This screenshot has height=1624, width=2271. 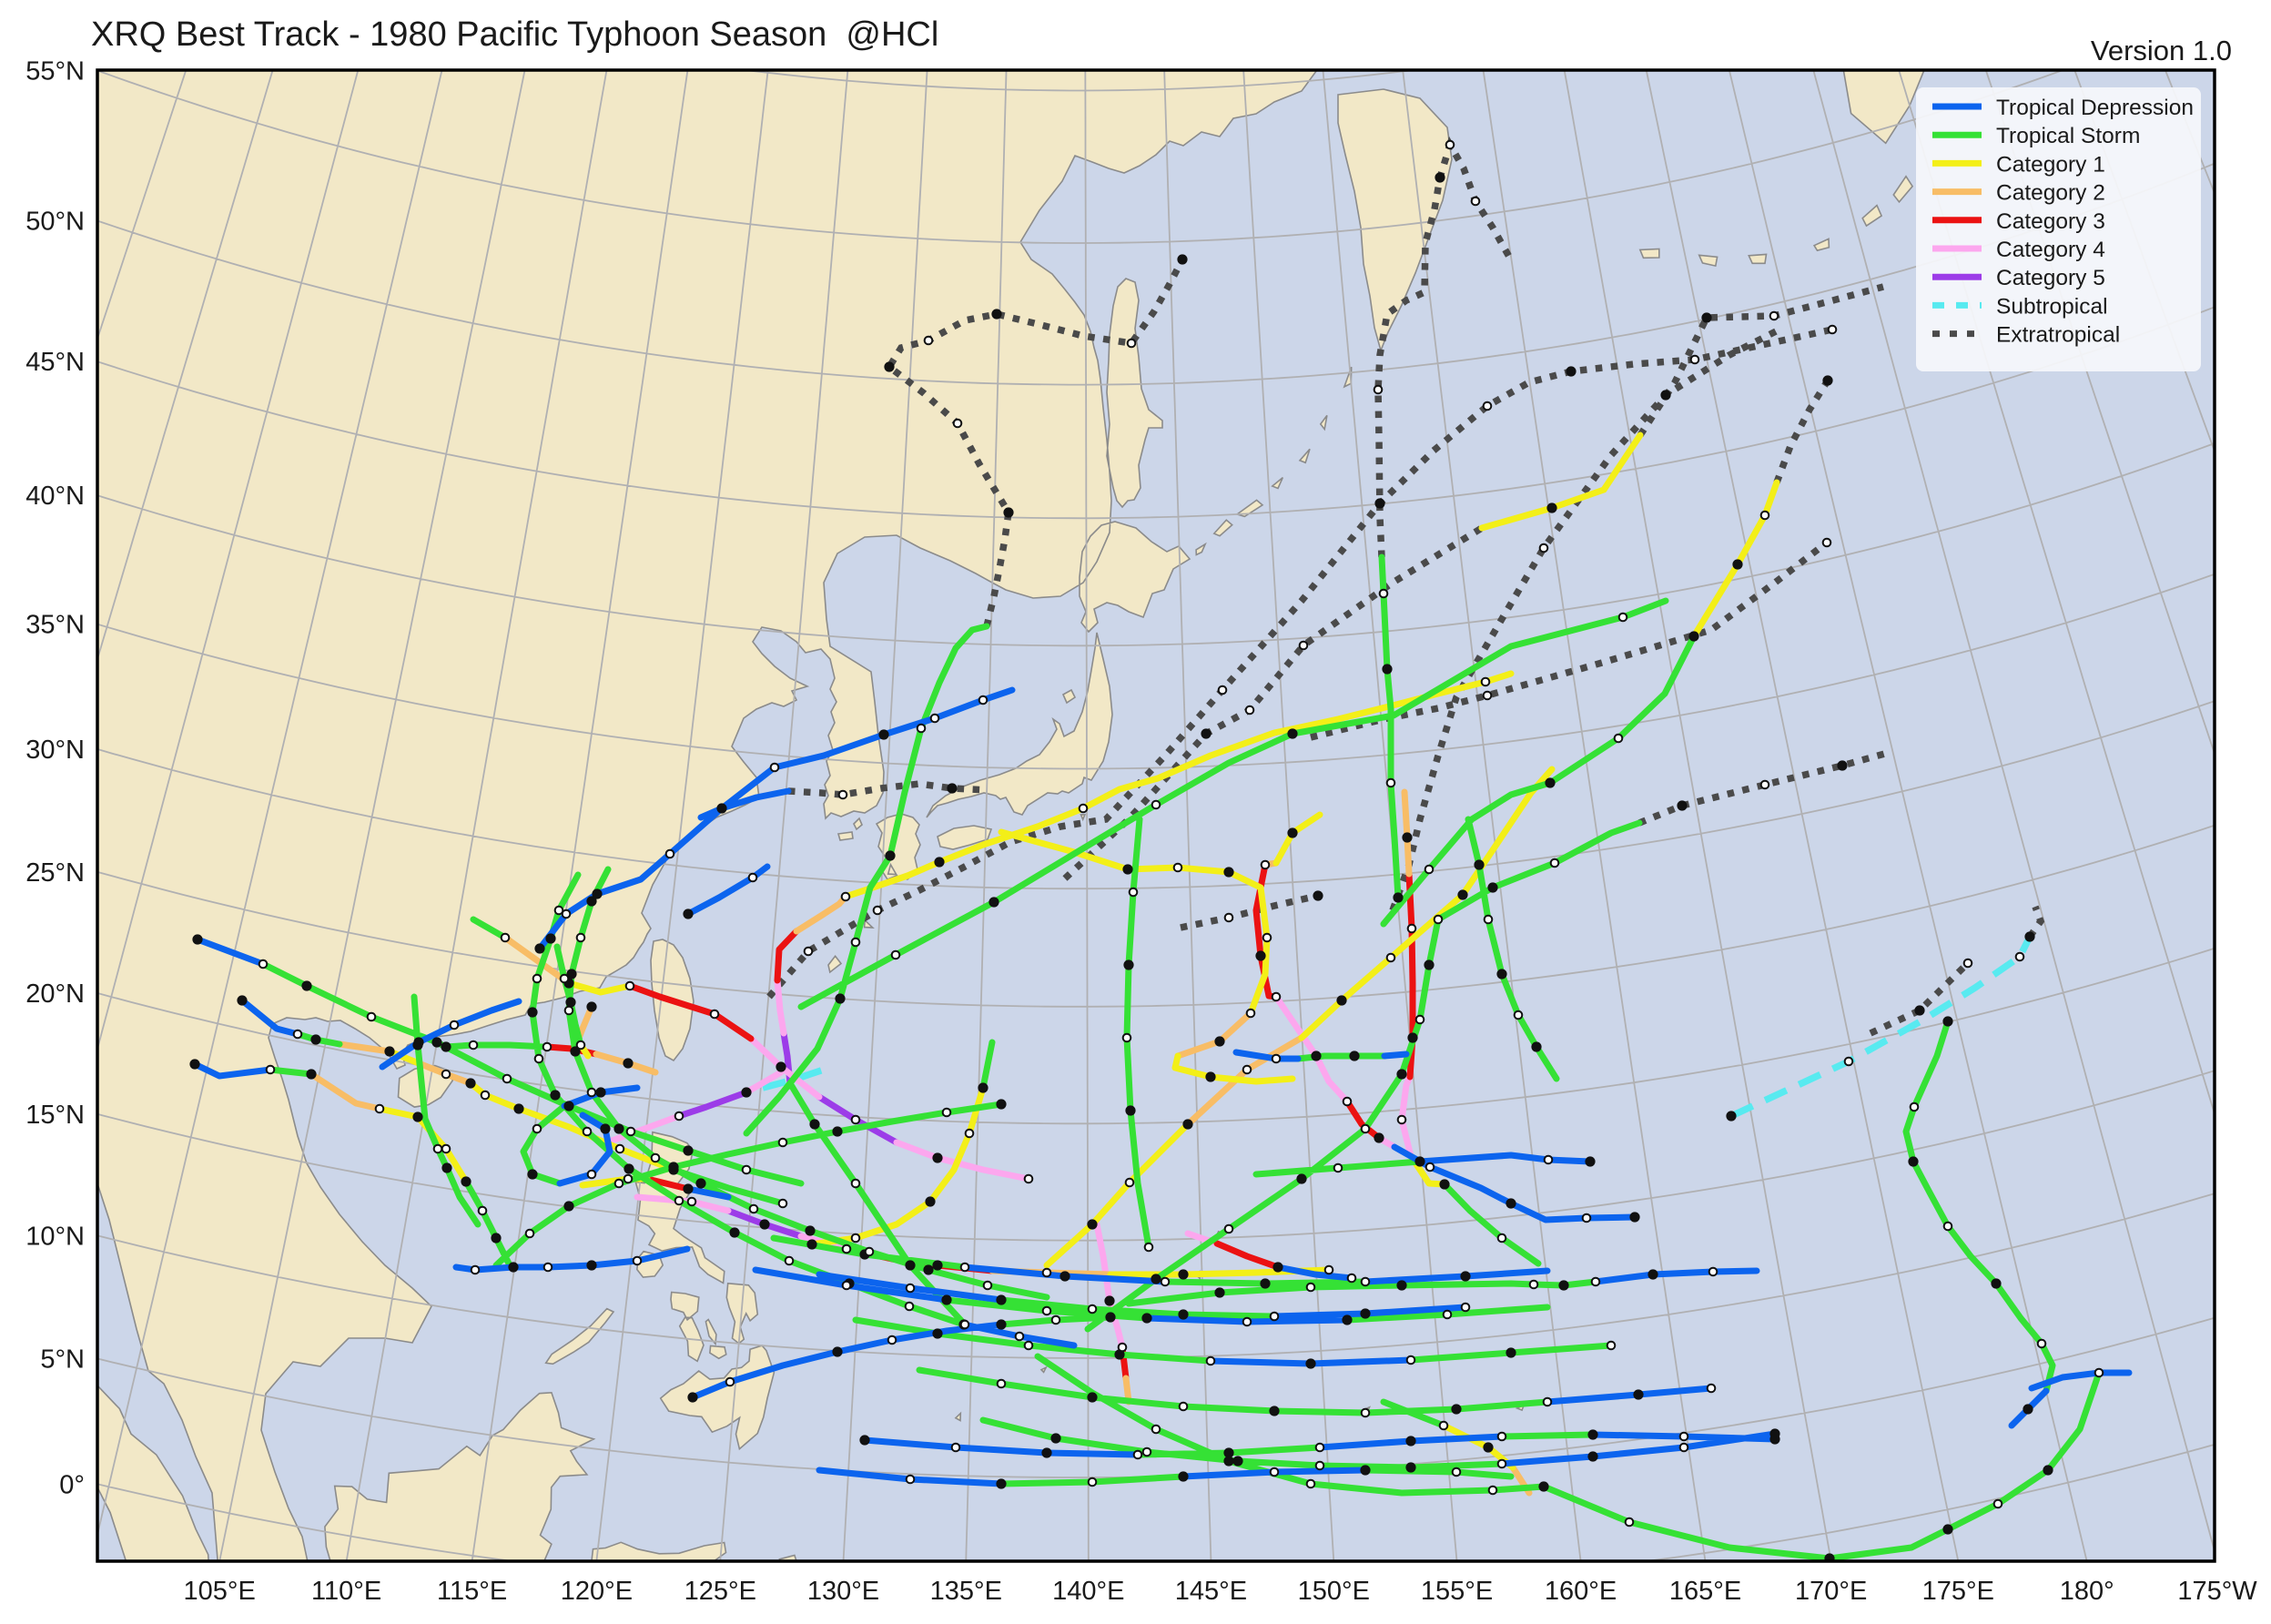 I want to click on svg-text: 175°W, so click(x=2217, y=1591).